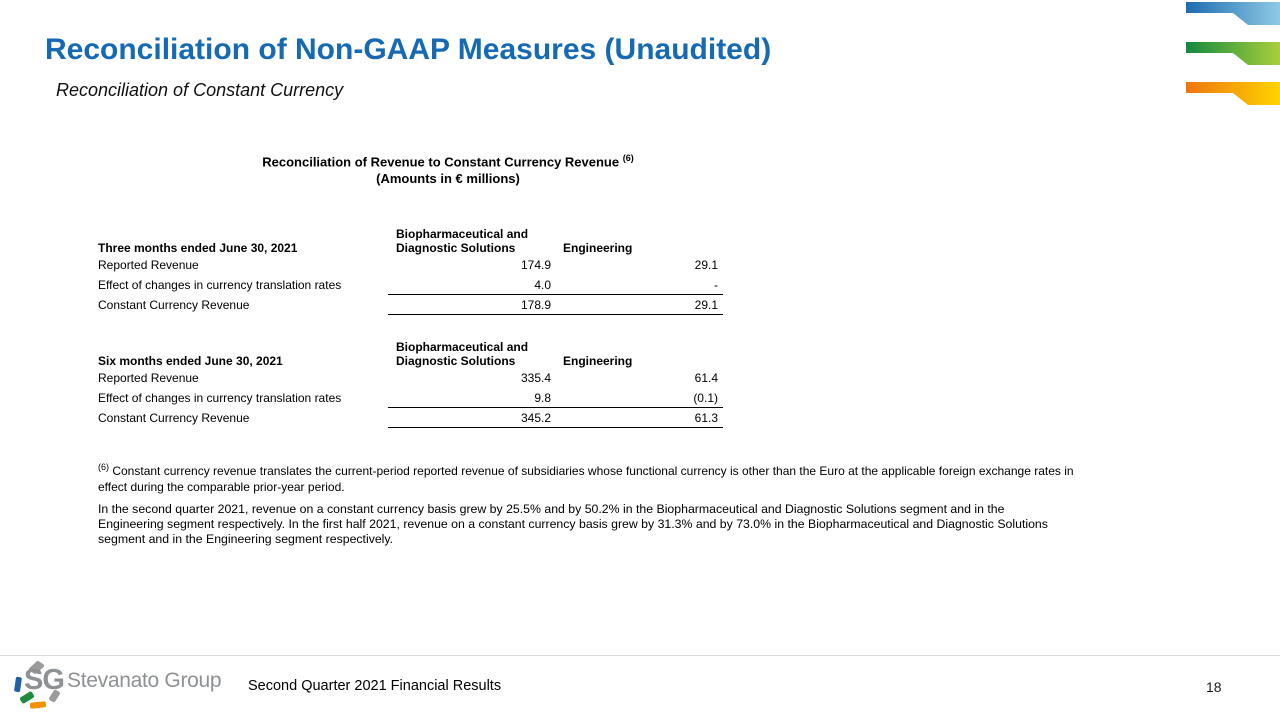  What do you see at coordinates (1214, 687) in the screenshot?
I see `page-number: 18` at bounding box center [1214, 687].